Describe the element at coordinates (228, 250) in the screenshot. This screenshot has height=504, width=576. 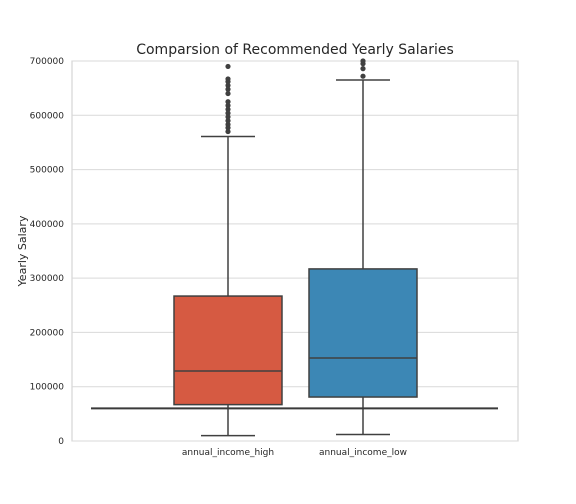
I see `box-annual_income_high` at that location.